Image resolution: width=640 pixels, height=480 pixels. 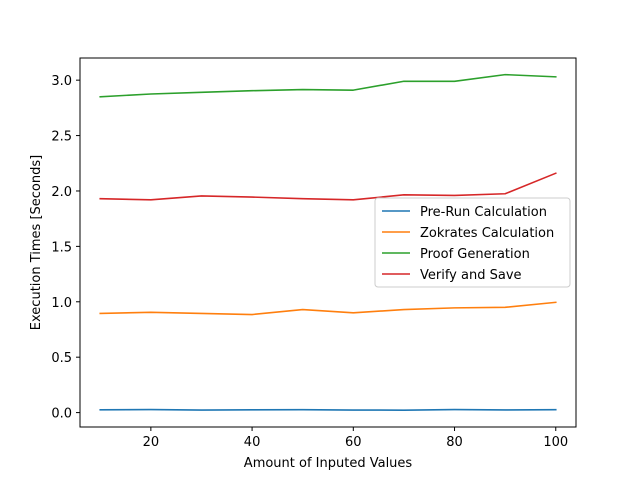 What do you see at coordinates (487, 233) in the screenshot?
I see `legend-label-2: Zokrates Calculation` at bounding box center [487, 233].